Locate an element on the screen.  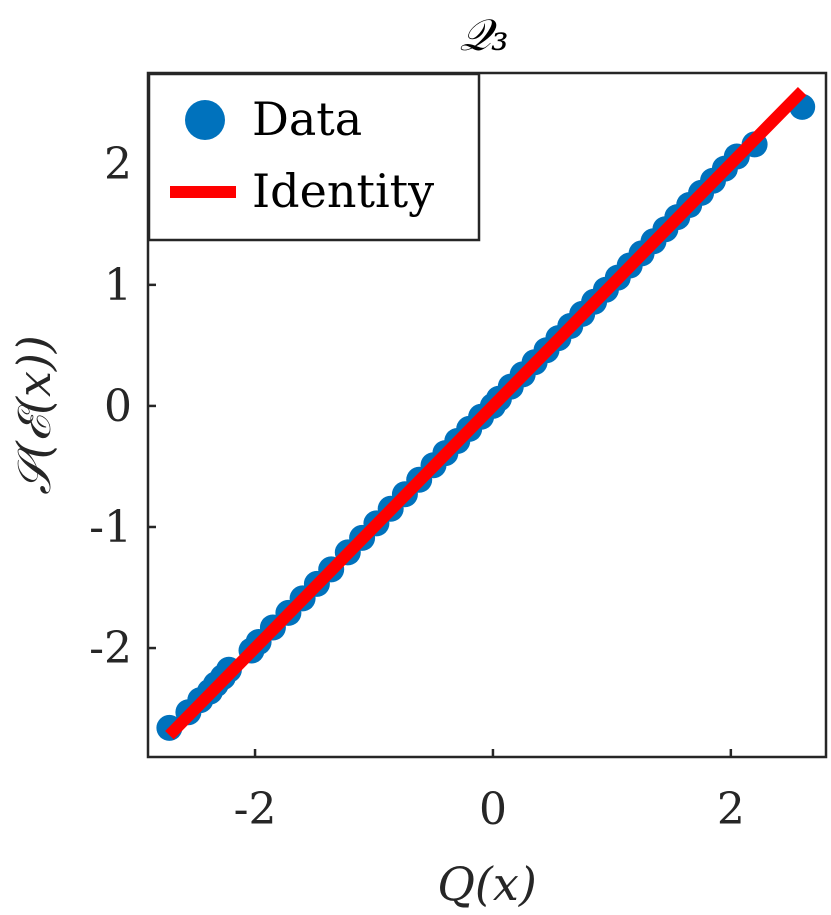
legend-identity-label: Identity is located at coordinates (343, 191).